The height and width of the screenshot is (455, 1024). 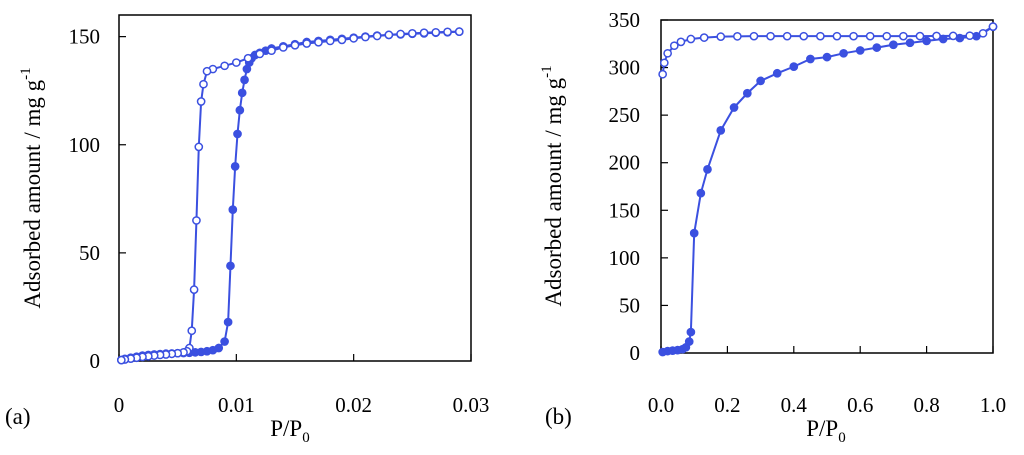 I want to click on panel-b-xtick-label: 0.6, so click(x=860, y=405).